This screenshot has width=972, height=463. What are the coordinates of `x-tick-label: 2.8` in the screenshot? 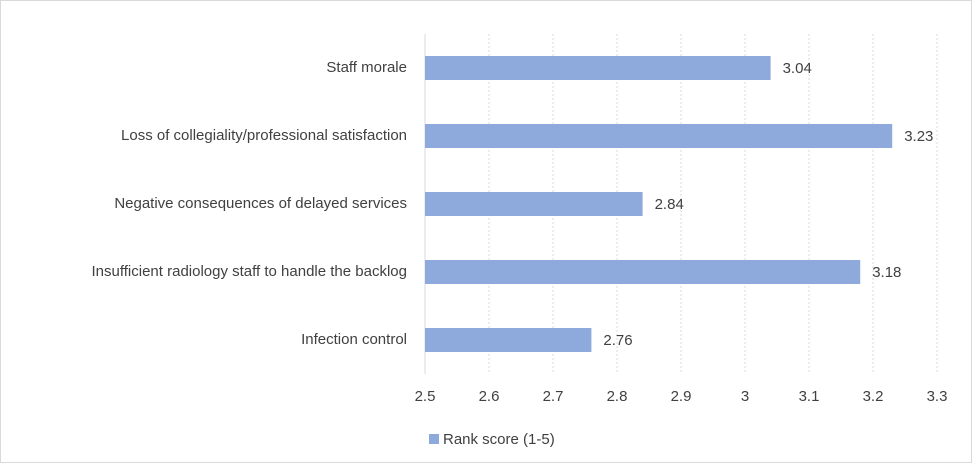 It's located at (617, 396).